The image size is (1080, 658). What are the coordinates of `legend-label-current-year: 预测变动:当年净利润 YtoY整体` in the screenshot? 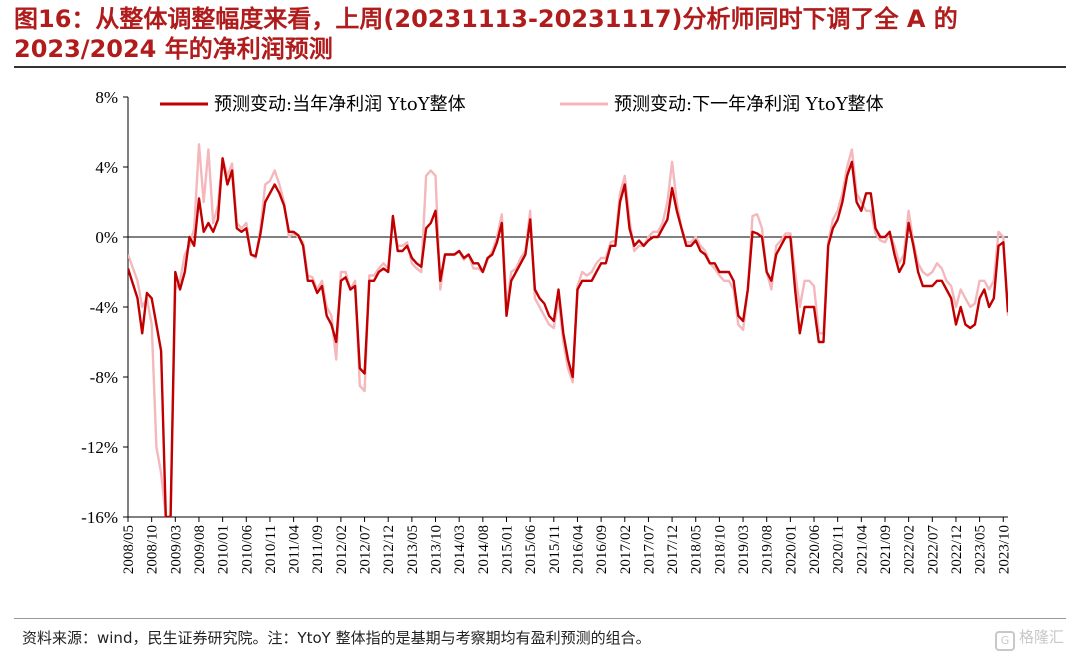 It's located at (340, 104).